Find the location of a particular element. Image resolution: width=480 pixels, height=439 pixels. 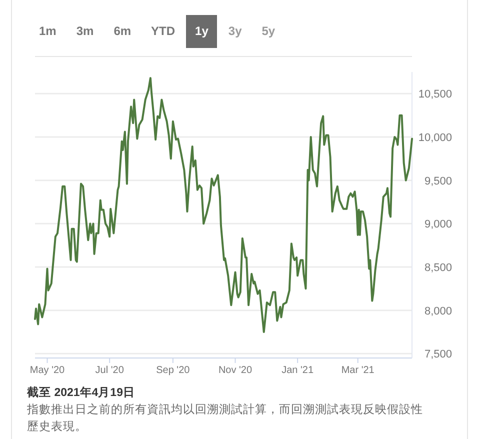

text: 5y is located at coordinates (268, 31).